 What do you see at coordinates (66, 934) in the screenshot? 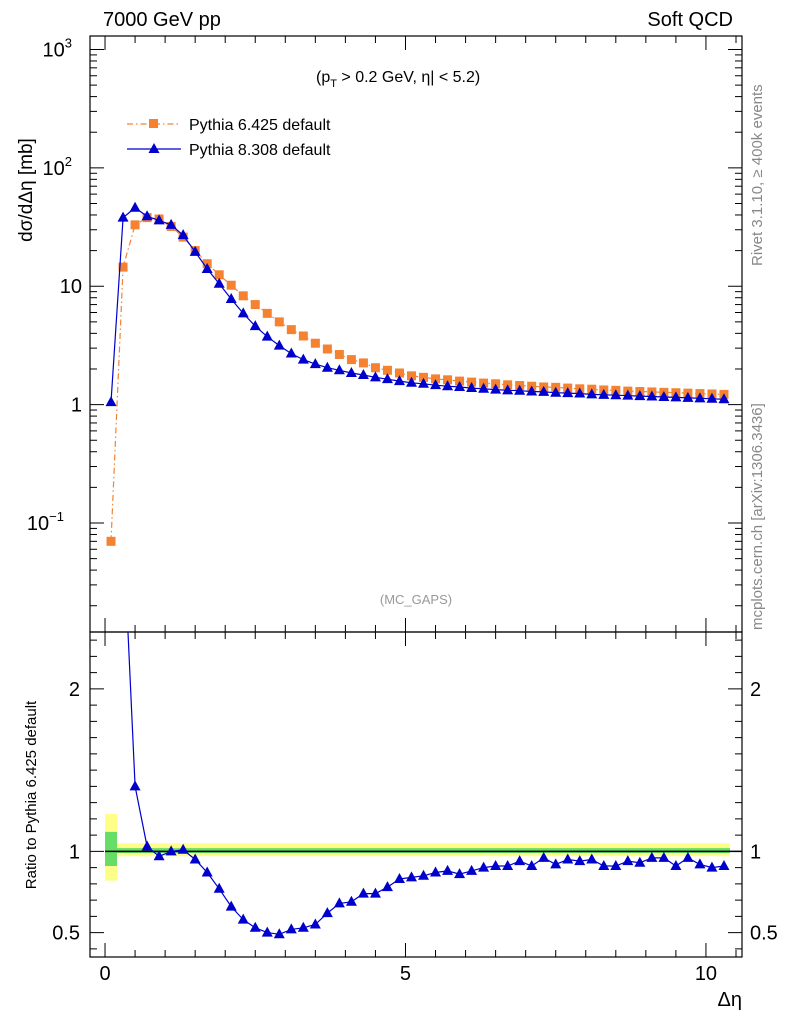
I see `ratio-y-tick-label: 0.5` at bounding box center [66, 934].